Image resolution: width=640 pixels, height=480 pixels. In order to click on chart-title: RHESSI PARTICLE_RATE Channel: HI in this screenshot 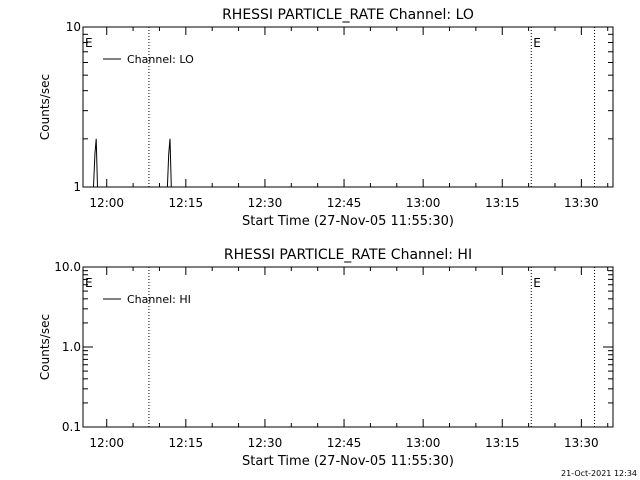, I will do `click(348, 255)`.